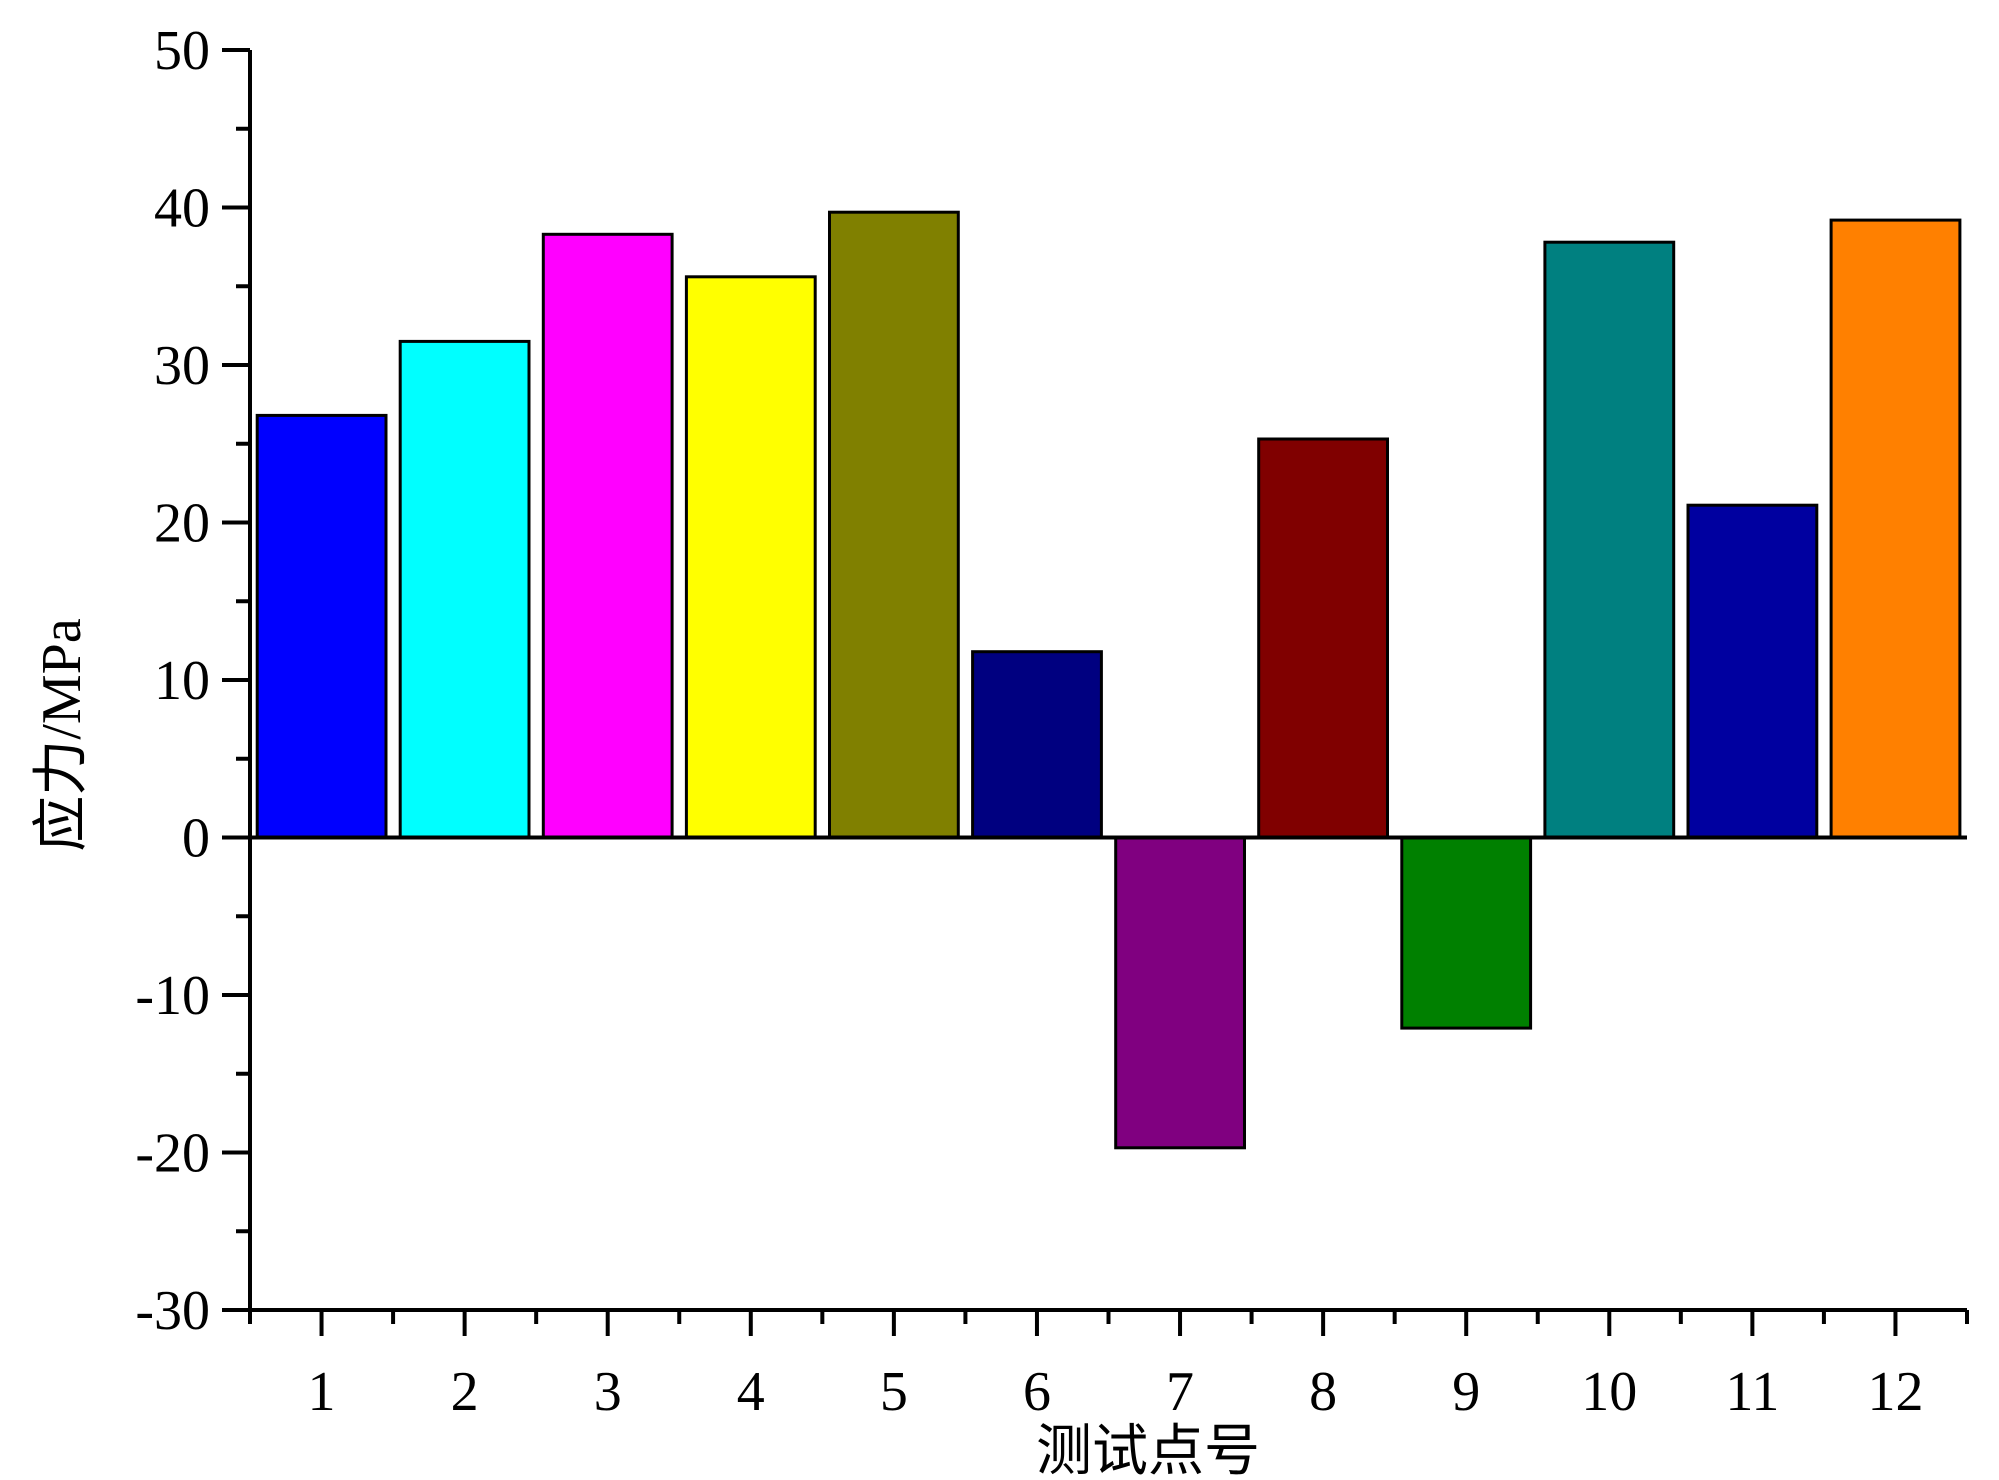 This screenshot has width=1999, height=1480. I want to click on x-tick-label: 9, so click(1466, 1392).